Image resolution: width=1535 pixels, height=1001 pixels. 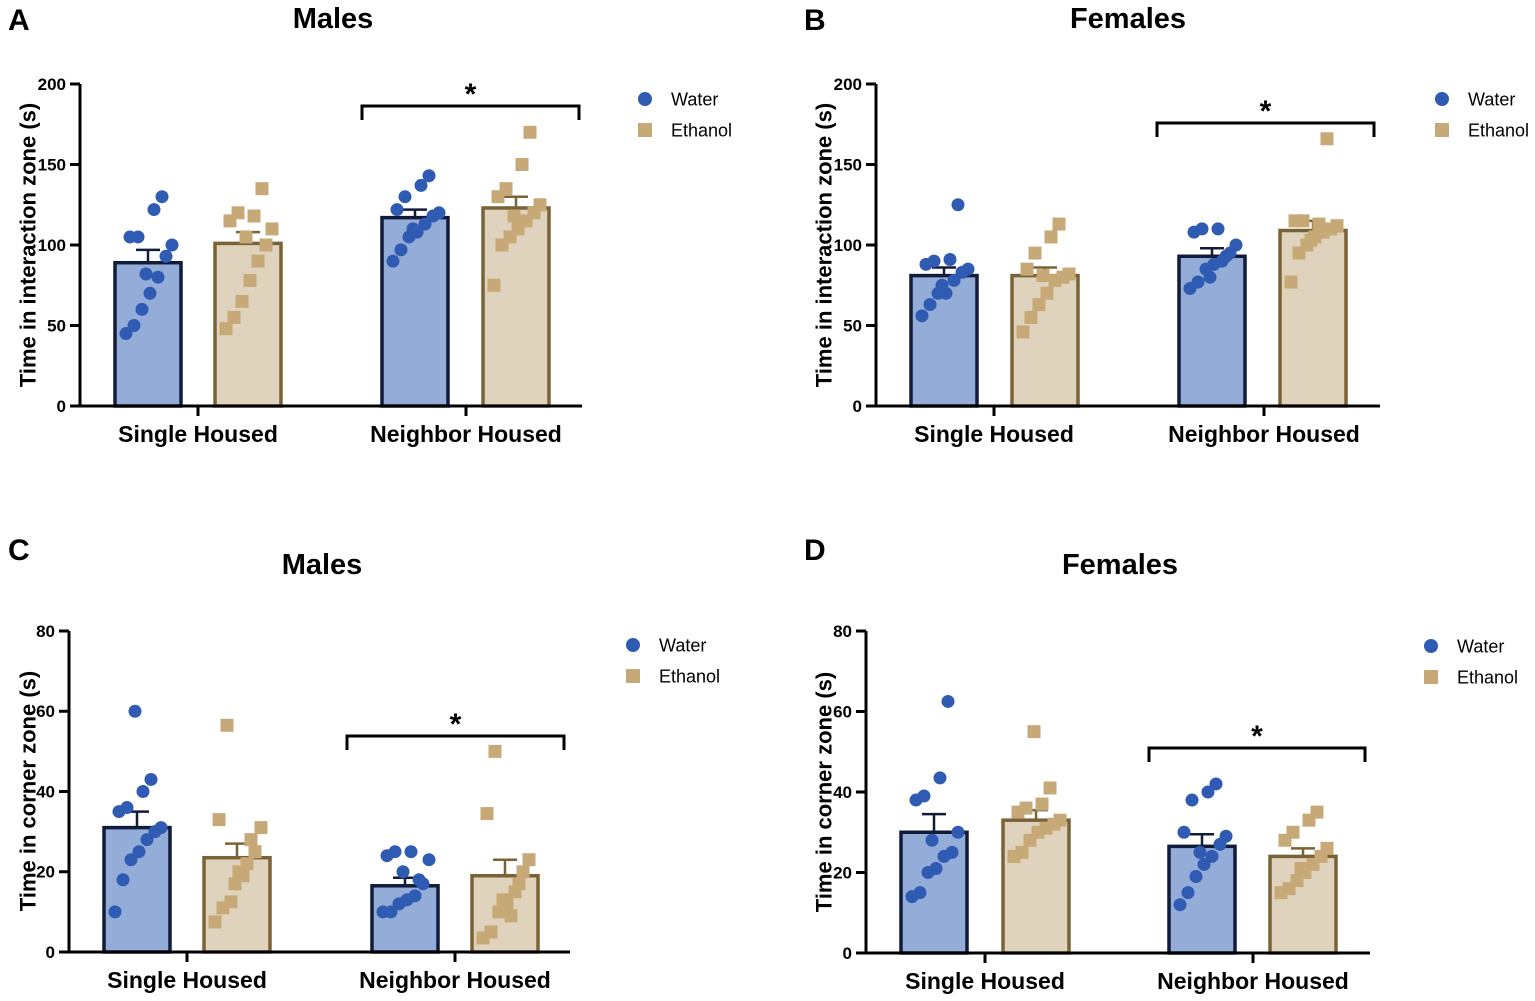 What do you see at coordinates (415, 311) in the screenshot?
I see `water-bar` at bounding box center [415, 311].